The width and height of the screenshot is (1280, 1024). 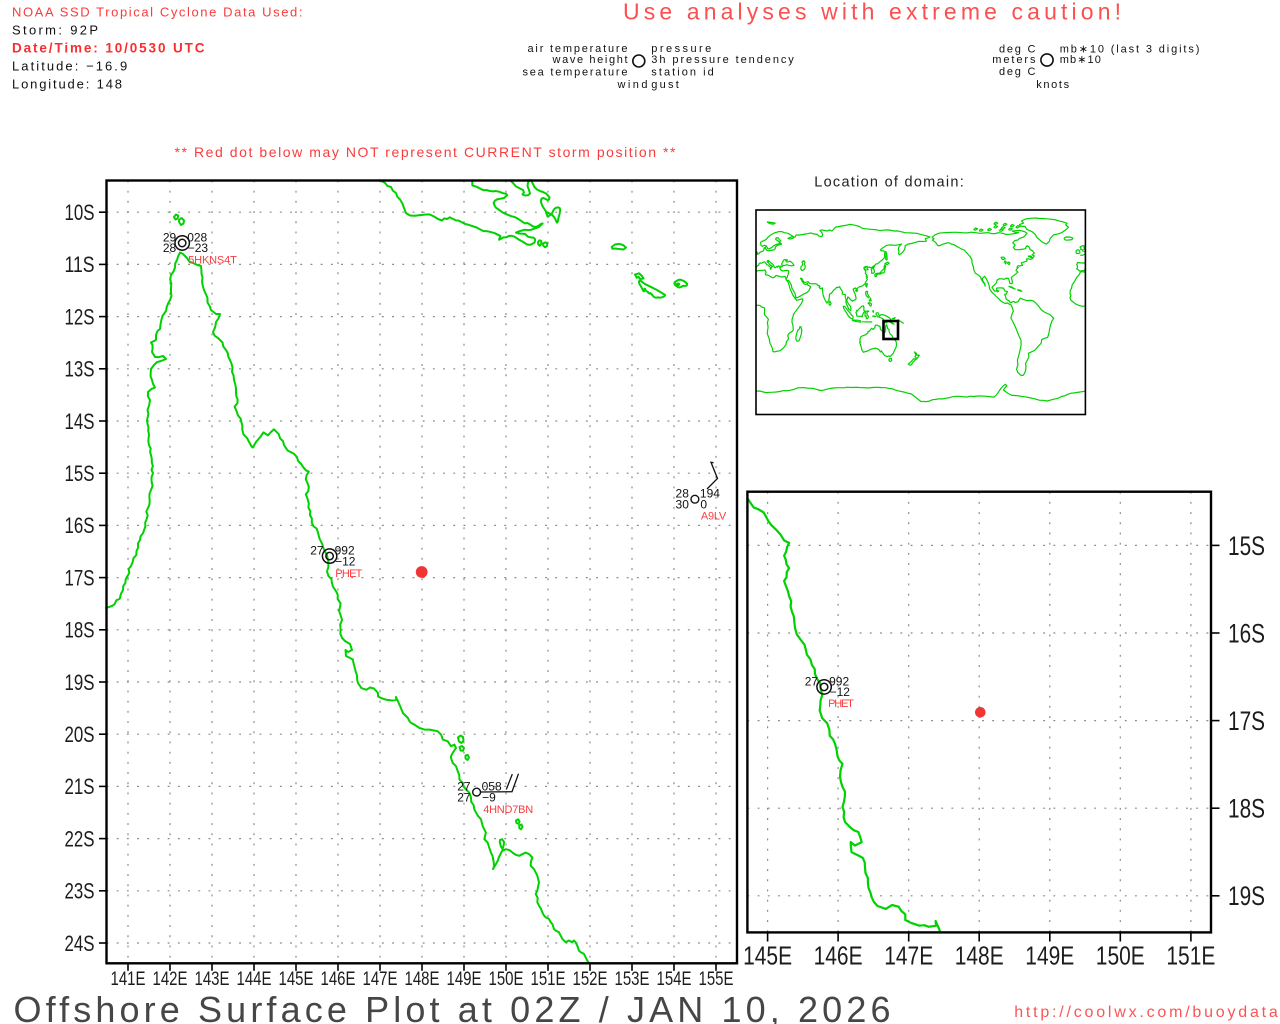 I want to click on svg-text: 5HKNS4T, so click(x=212, y=260).